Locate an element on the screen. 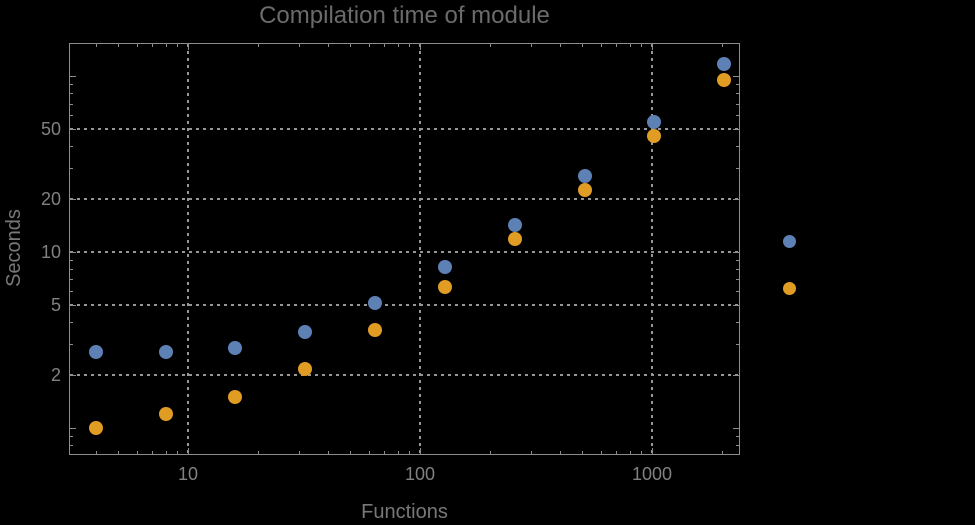 Image resolution: width=975 pixels, height=525 pixels. x-tick-label: 10 is located at coordinates (187, 474).